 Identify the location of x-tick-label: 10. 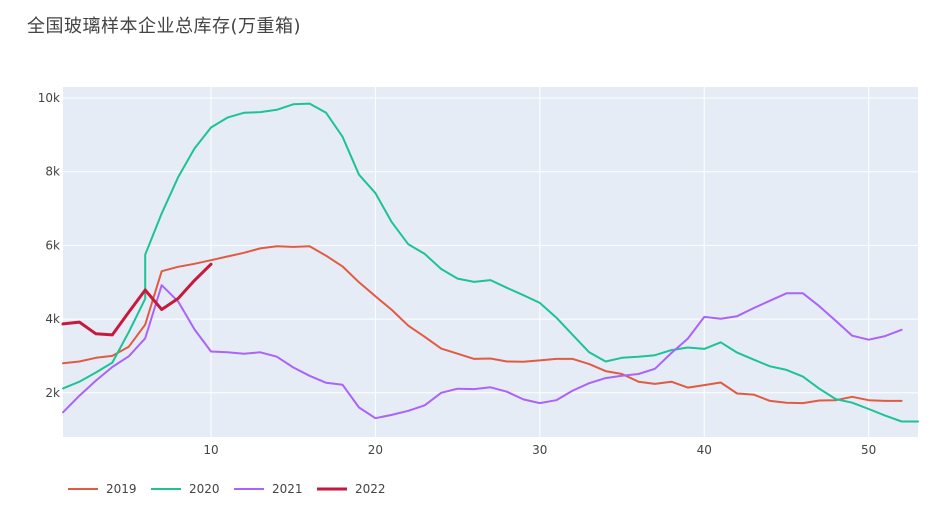
(210, 450).